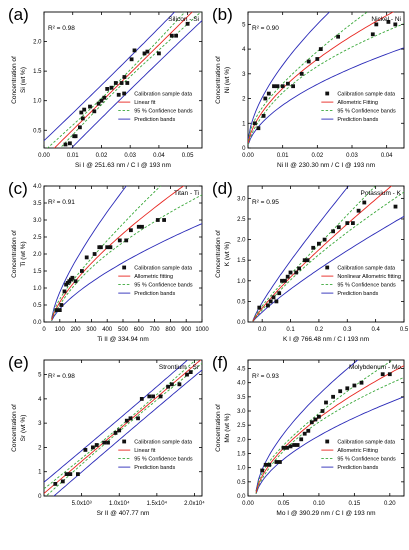  What do you see at coordinates (241, 241) in the screenshot?
I see `y-tick-label: 2.0` at bounding box center [241, 241].